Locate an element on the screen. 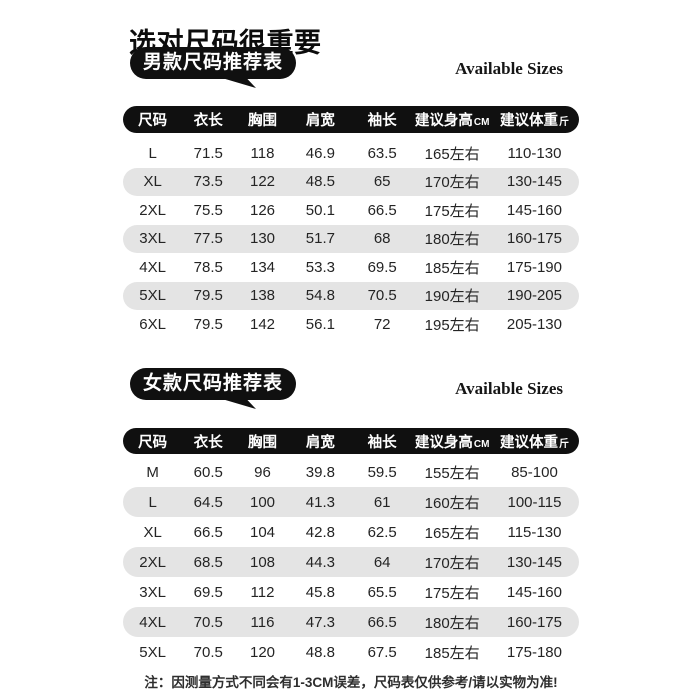 This screenshot has height=700, width=700. table-cell: 65 is located at coordinates (382, 182).